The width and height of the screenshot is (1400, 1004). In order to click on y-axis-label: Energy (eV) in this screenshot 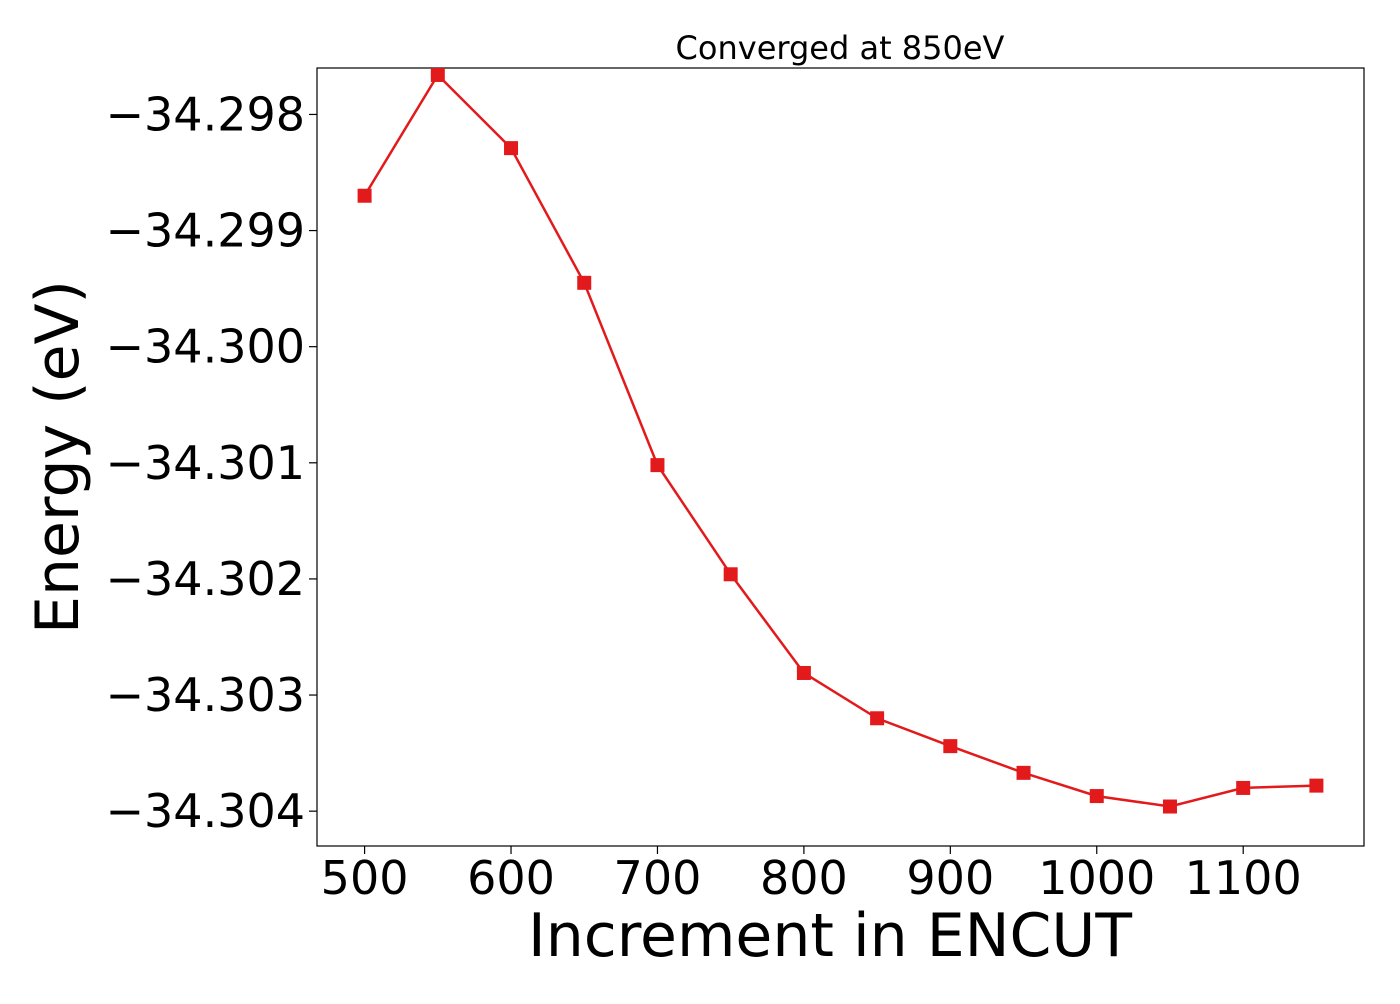, I will do `click(58, 457)`.